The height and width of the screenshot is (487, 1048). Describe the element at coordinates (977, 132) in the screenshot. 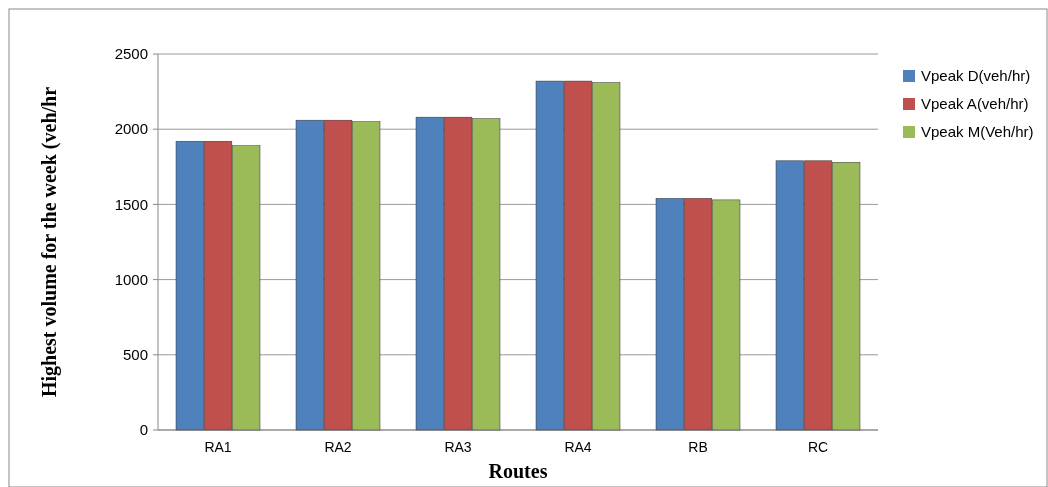

I see `legend-label: Vpeak M(Veh/hr)` at that location.